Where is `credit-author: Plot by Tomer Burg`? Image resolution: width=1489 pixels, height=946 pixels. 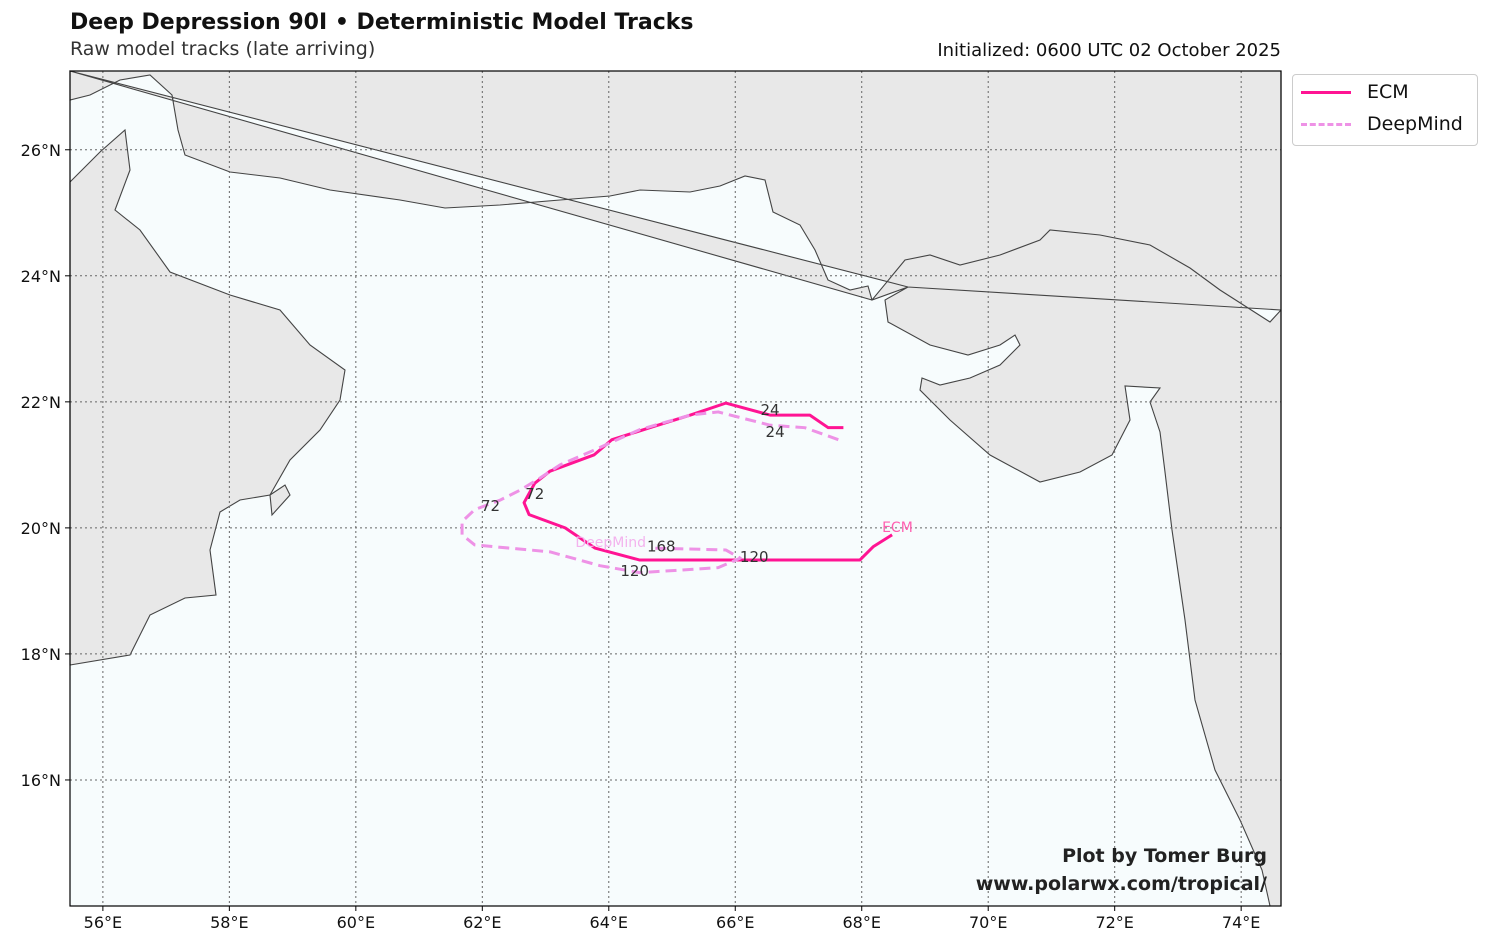
credit-author: Plot by Tomer Burg is located at coordinates (1164, 856).